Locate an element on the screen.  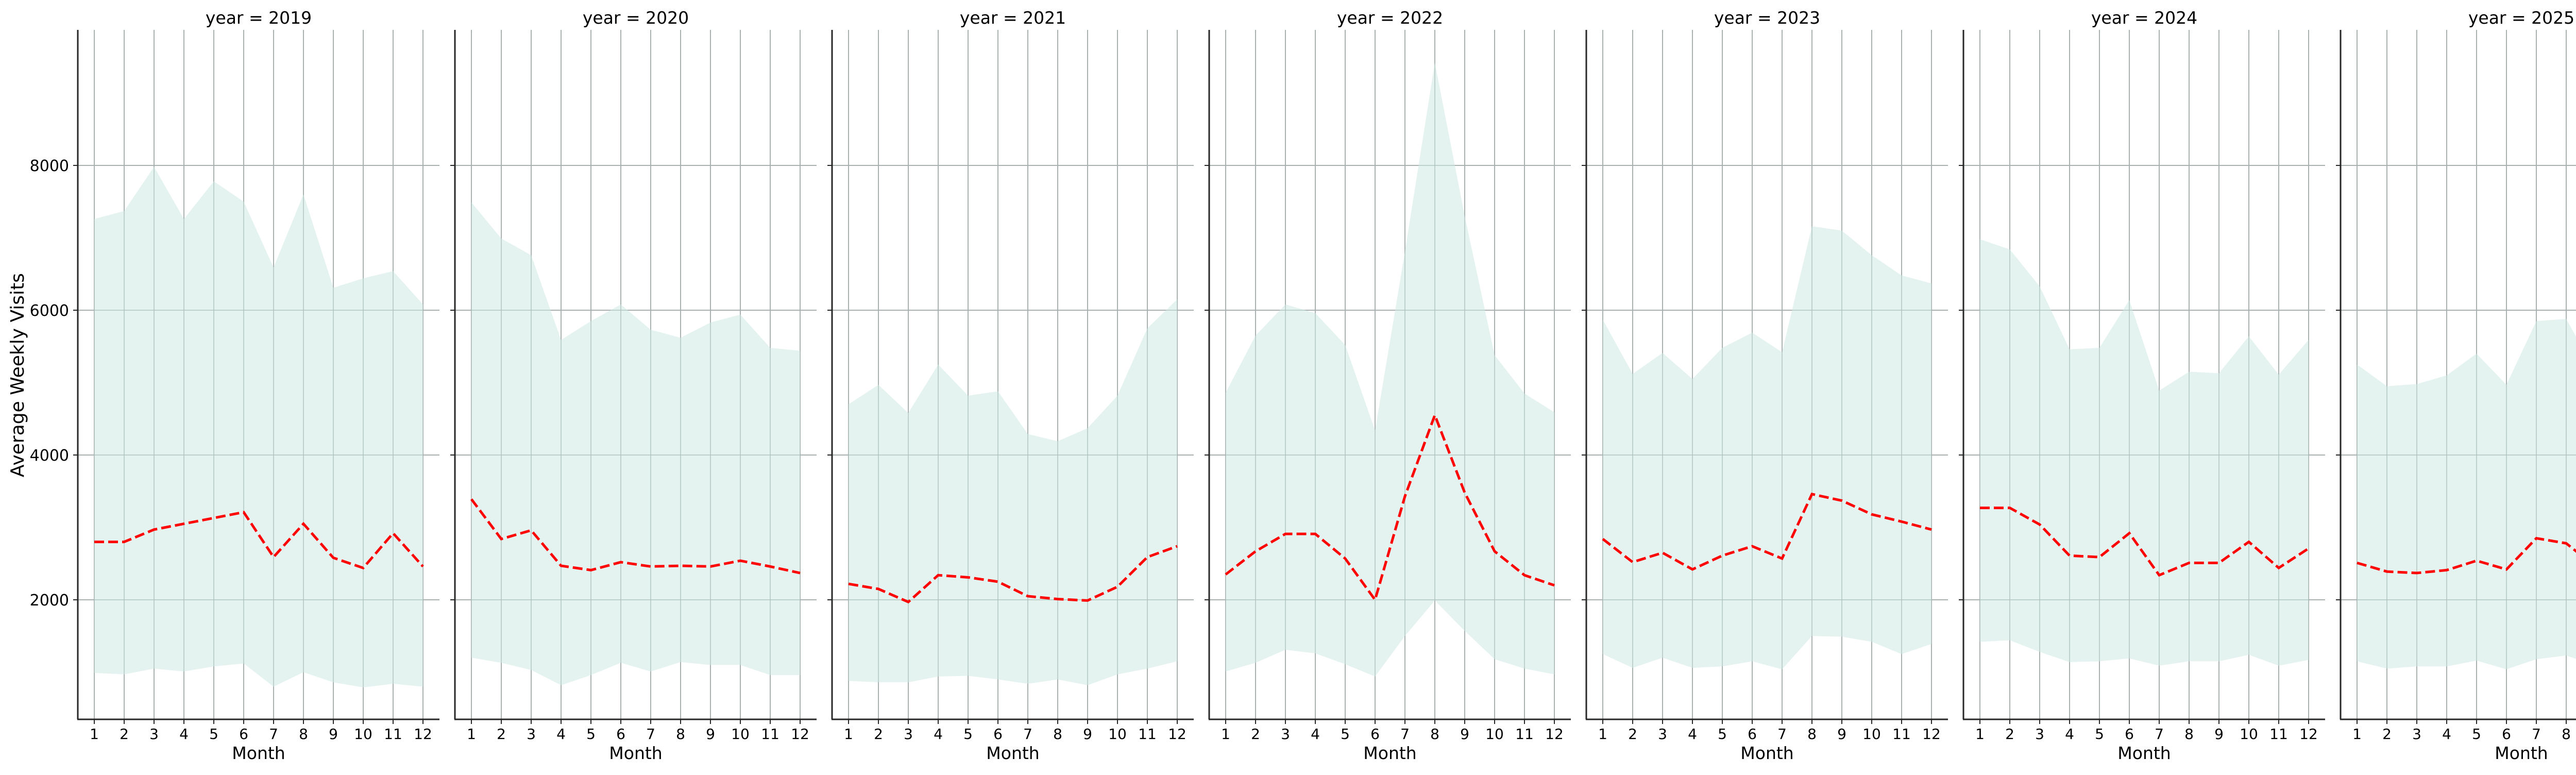
y-tick-label: 6000 is located at coordinates (49, 311).